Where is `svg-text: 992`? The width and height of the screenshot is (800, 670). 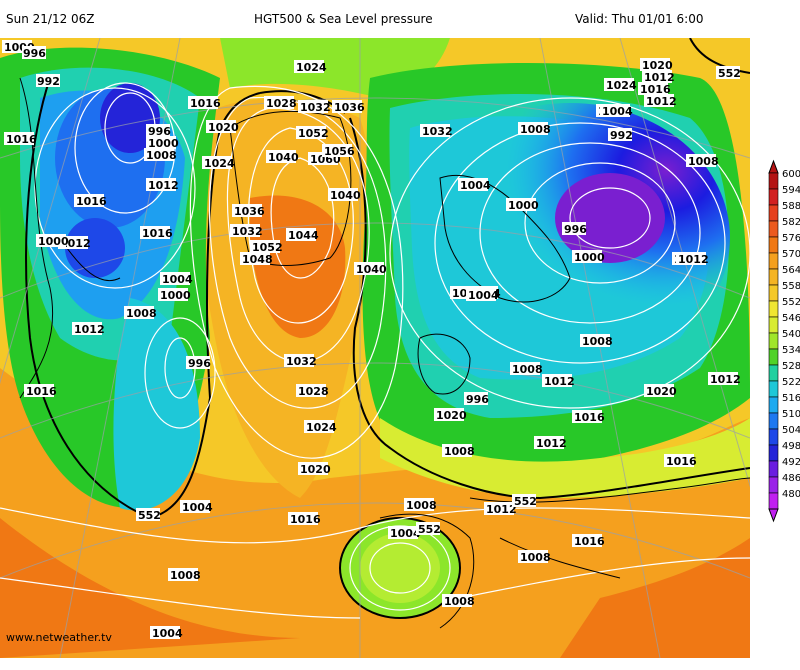 svg-text: 992 is located at coordinates (621, 135).